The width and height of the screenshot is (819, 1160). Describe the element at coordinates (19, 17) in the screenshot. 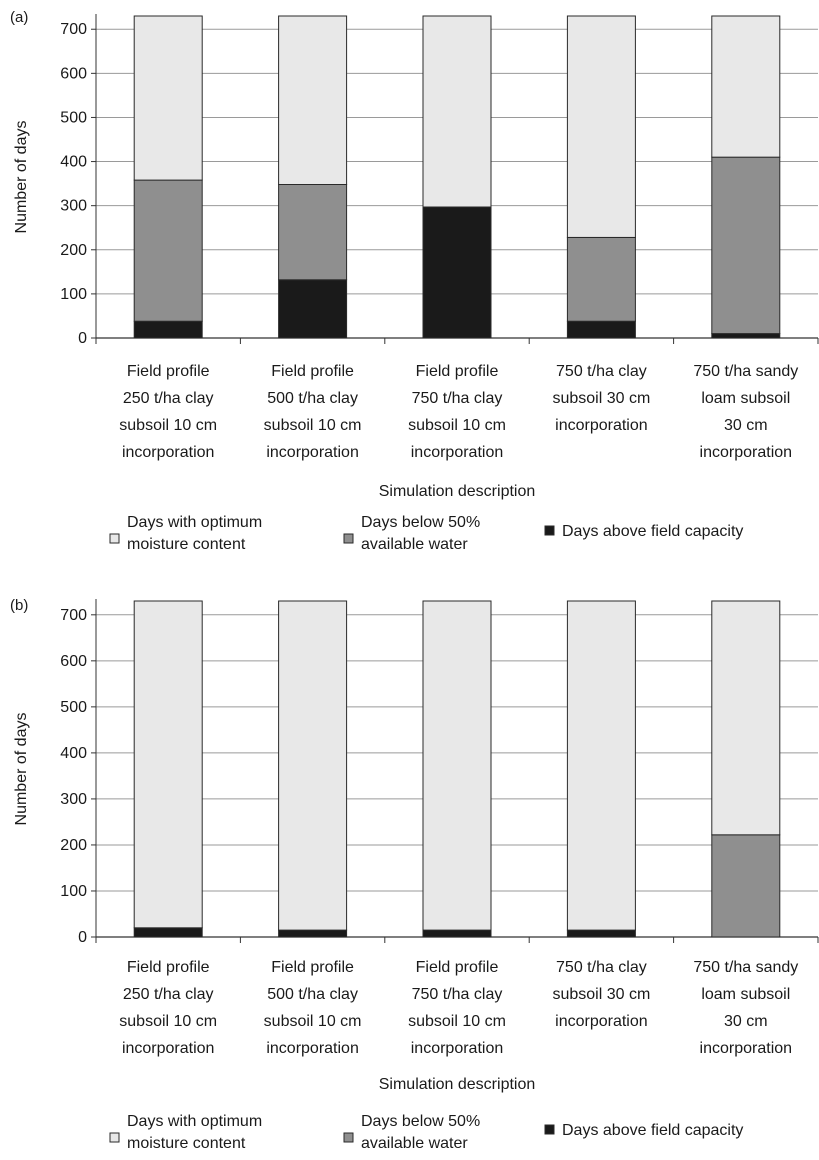

I see `panel-label: (a)` at that location.